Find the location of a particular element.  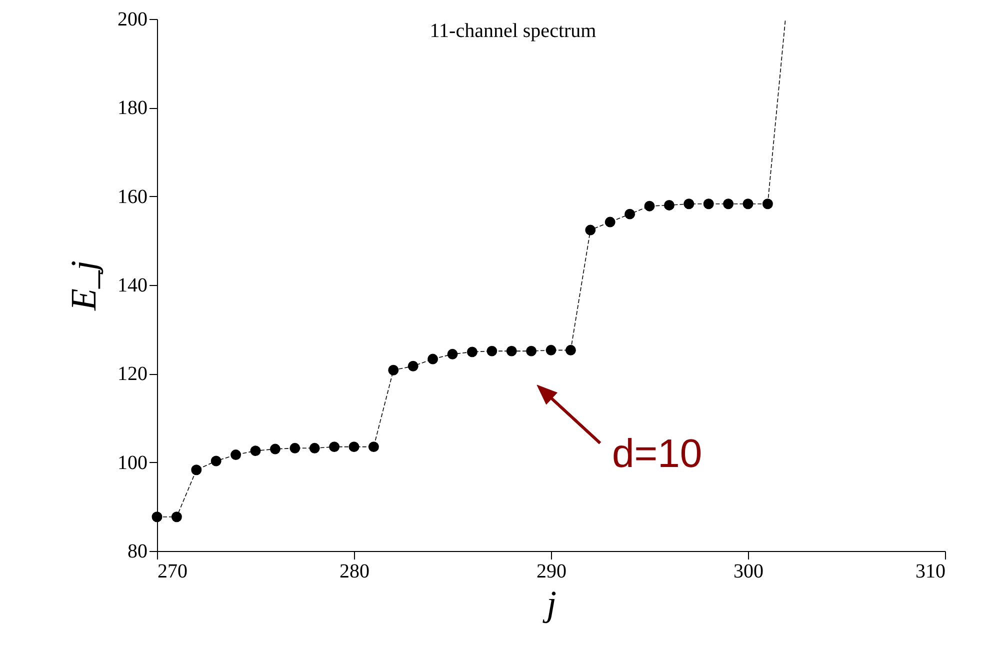

x-axis-title: j is located at coordinates (549, 604).